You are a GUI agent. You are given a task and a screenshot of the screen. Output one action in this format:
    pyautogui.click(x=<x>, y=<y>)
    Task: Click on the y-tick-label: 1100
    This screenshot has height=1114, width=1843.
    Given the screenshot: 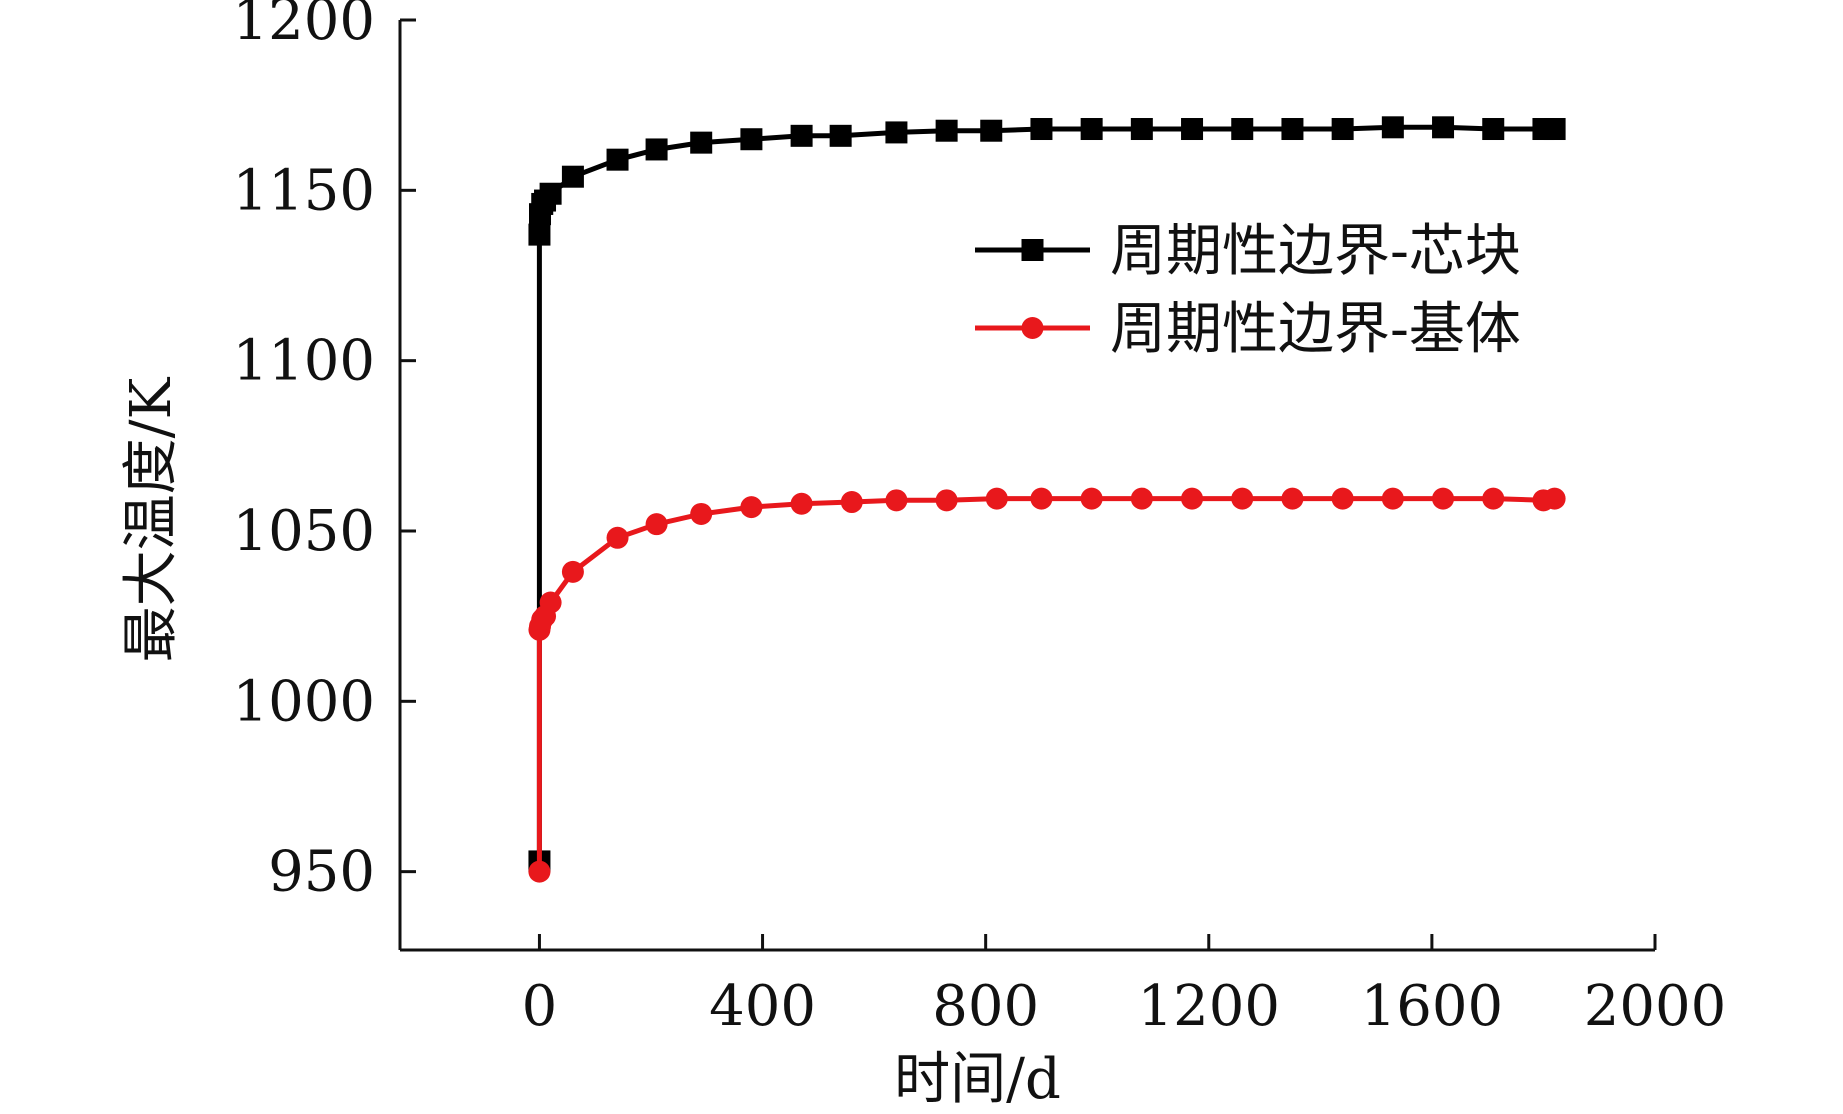 What is the action you would take?
    pyautogui.click(x=303, y=361)
    